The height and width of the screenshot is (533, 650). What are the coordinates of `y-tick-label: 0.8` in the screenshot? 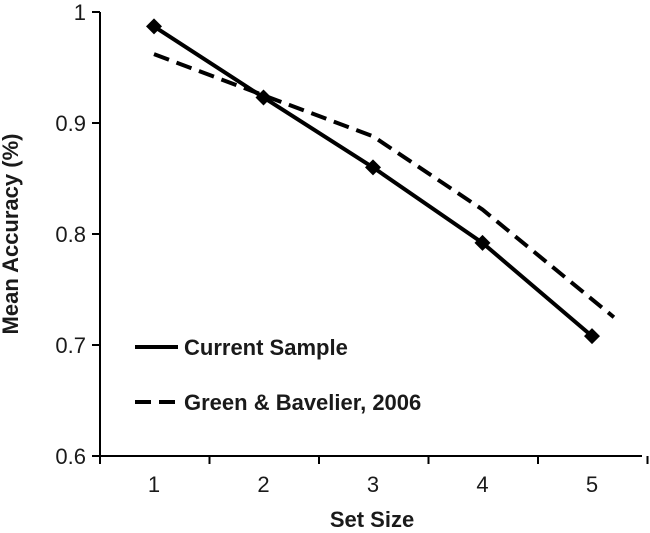 It's located at (70, 234).